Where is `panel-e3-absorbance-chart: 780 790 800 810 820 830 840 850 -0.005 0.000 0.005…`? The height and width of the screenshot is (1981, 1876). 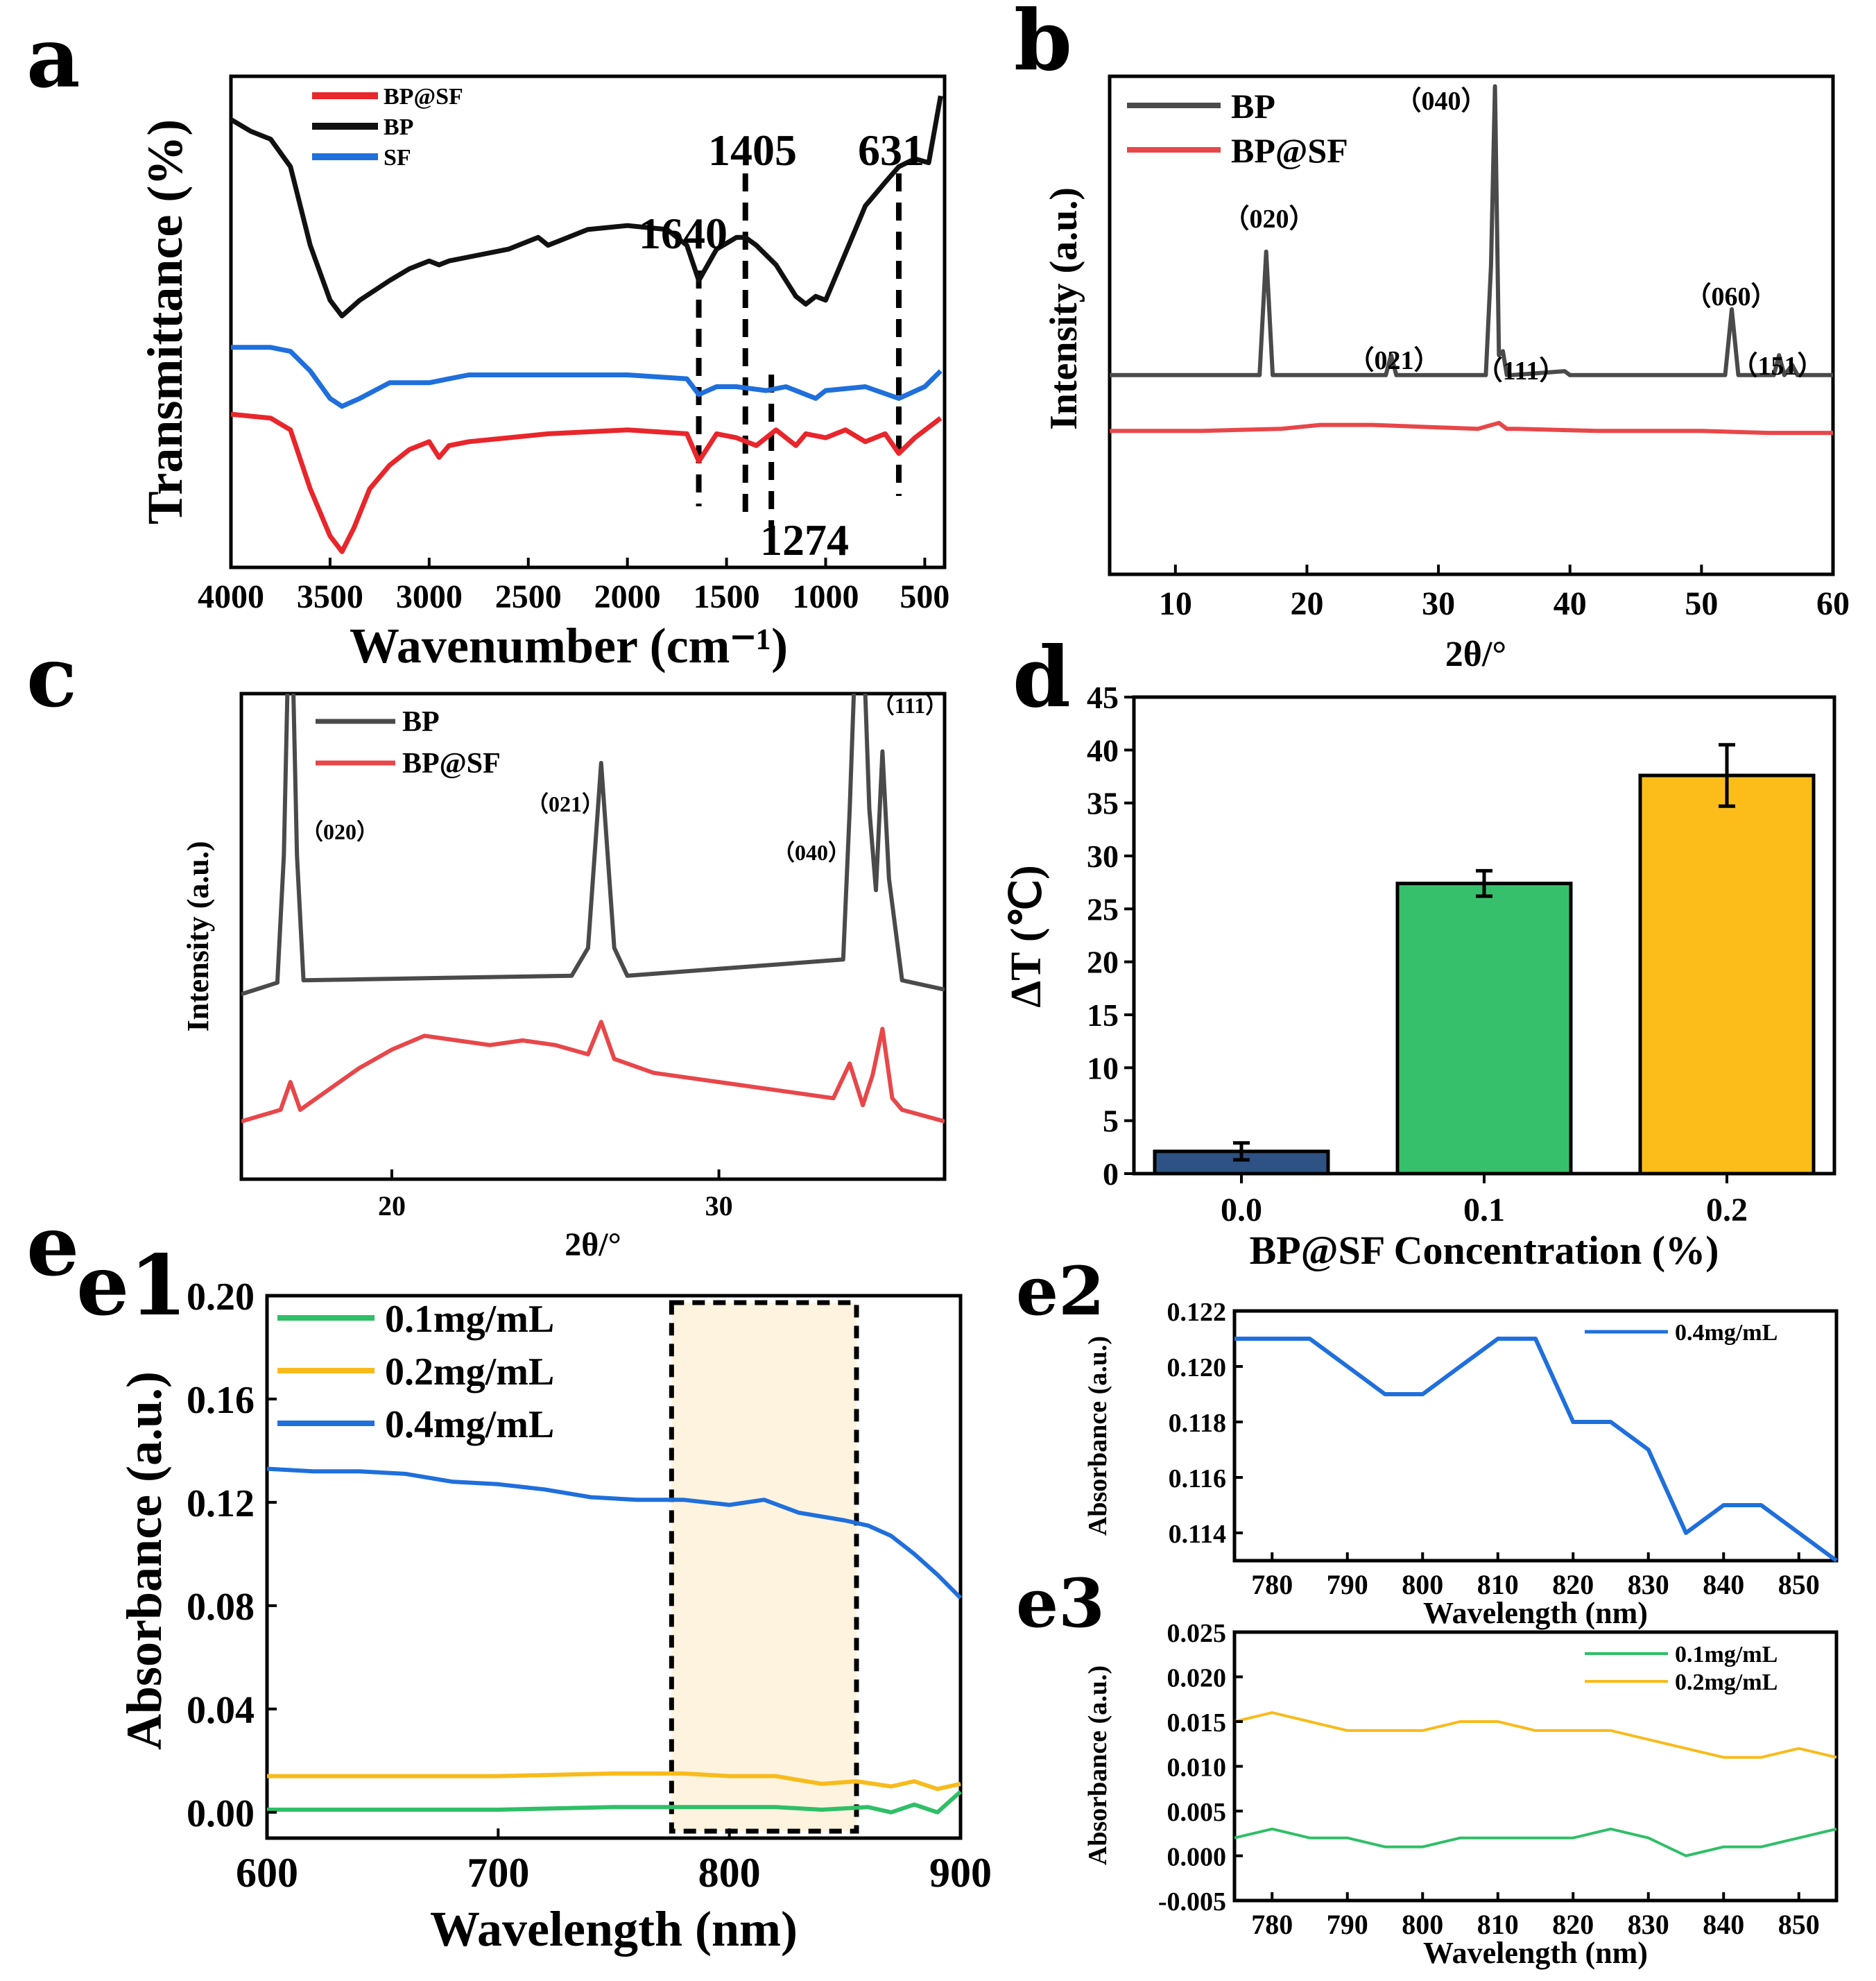
panel-e3-absorbance-chart: 780 790 800 810 820 830 840 850 -0.005 0.000 0.005… is located at coordinates (1461, 1795).